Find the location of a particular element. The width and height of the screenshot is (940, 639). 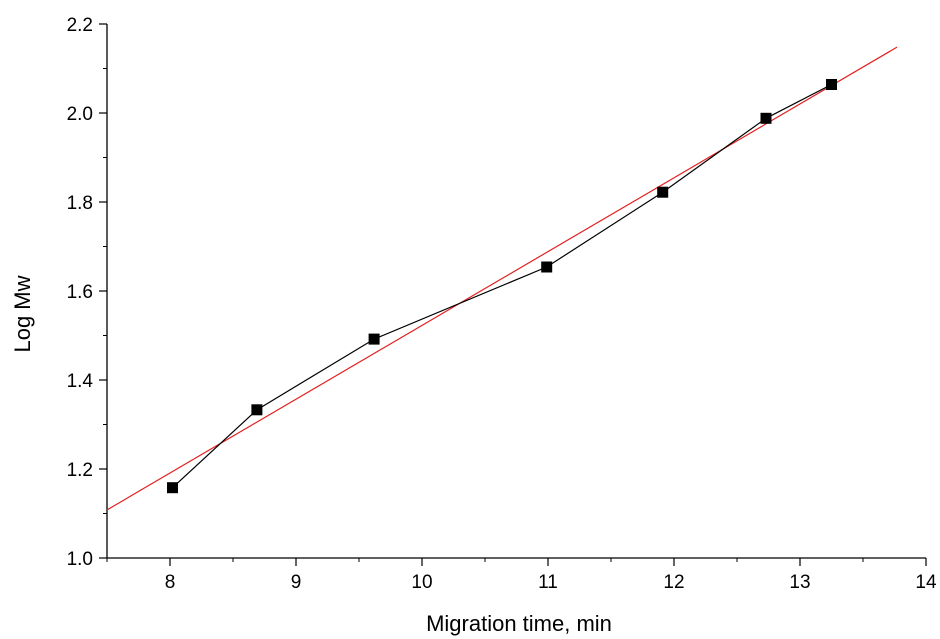

x-tick-label: 13 is located at coordinates (799, 582).